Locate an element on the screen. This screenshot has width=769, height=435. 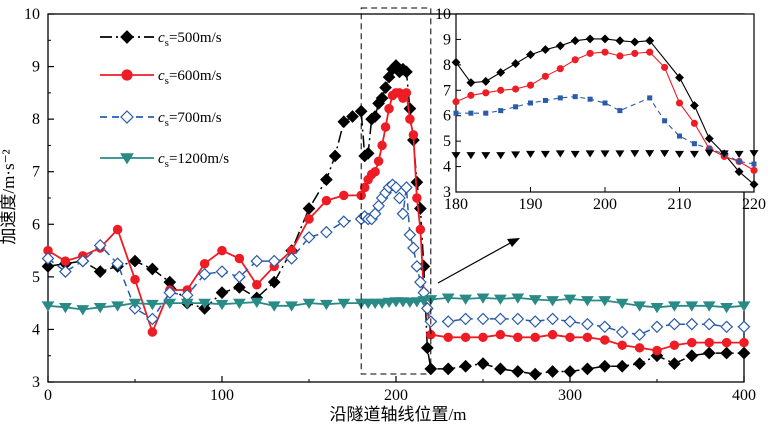
inset-y-tick-label: 7 is located at coordinates (447, 90).